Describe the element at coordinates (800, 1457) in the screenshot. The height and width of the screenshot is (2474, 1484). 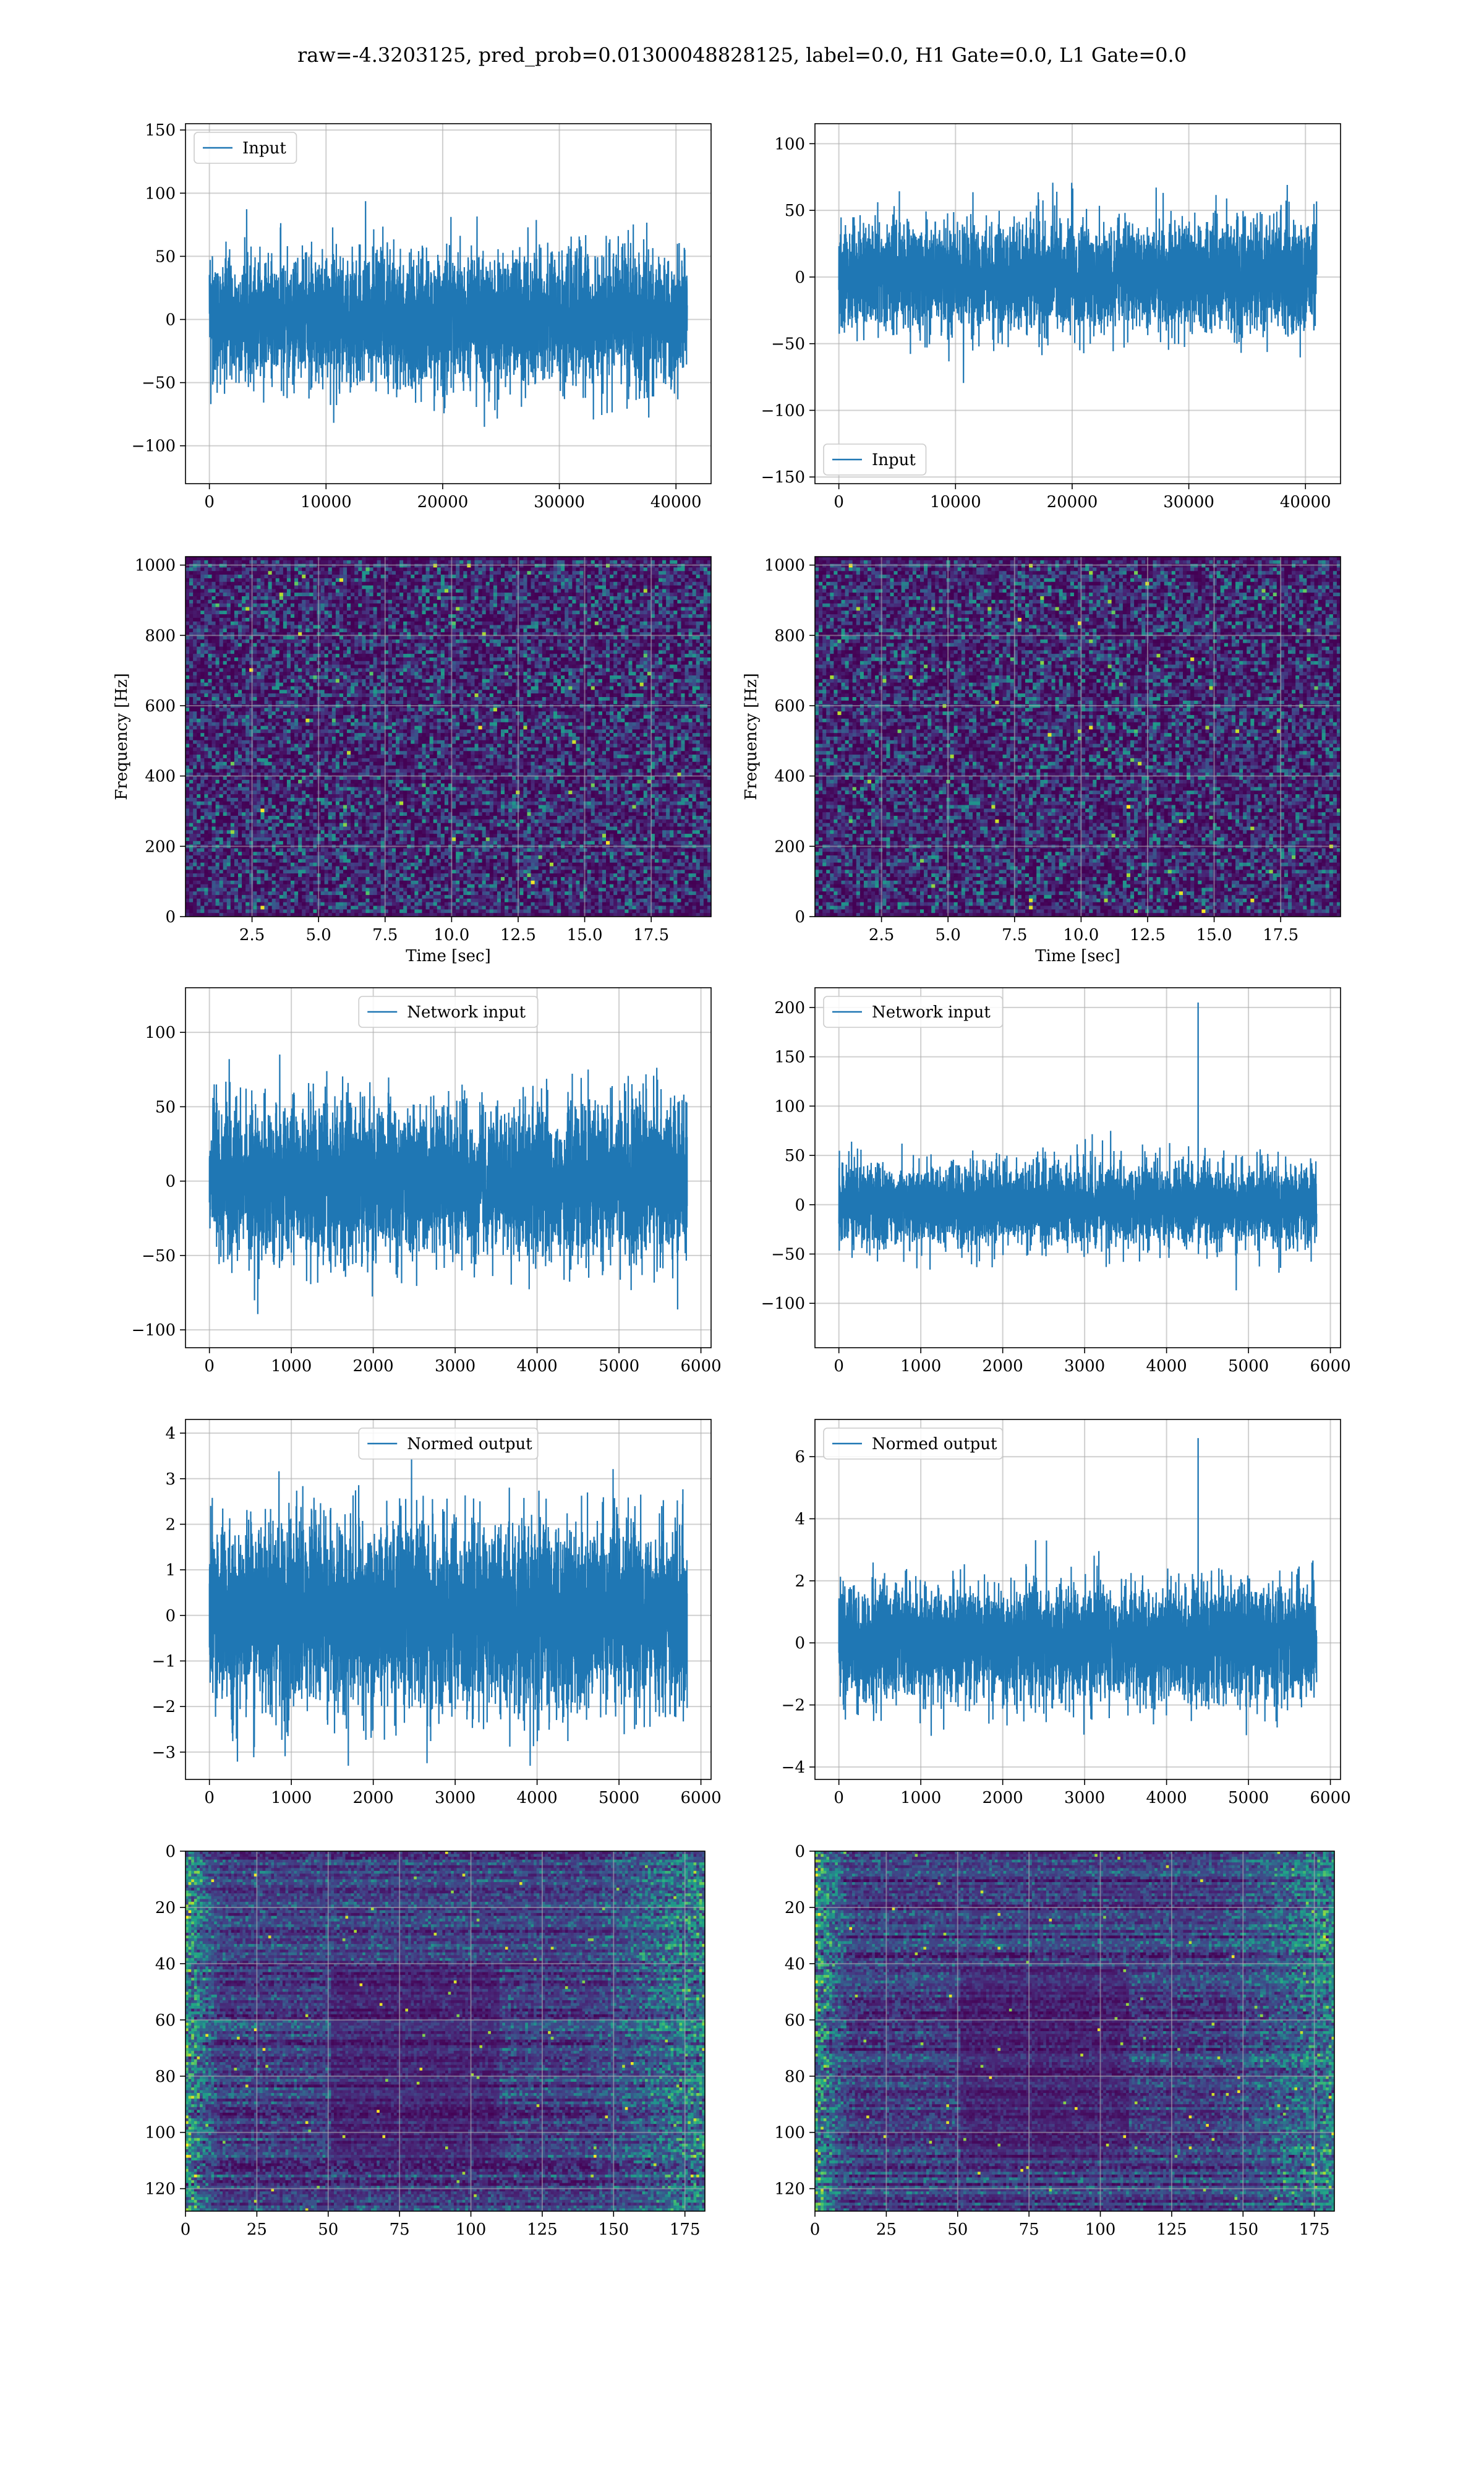
I see `y-tick-label: 6` at that location.